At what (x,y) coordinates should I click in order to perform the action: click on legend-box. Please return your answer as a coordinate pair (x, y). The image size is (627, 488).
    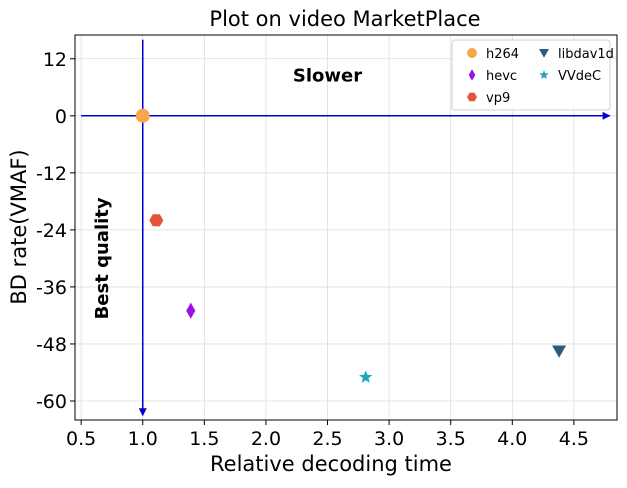
    Looking at the image, I should click on (531, 75).